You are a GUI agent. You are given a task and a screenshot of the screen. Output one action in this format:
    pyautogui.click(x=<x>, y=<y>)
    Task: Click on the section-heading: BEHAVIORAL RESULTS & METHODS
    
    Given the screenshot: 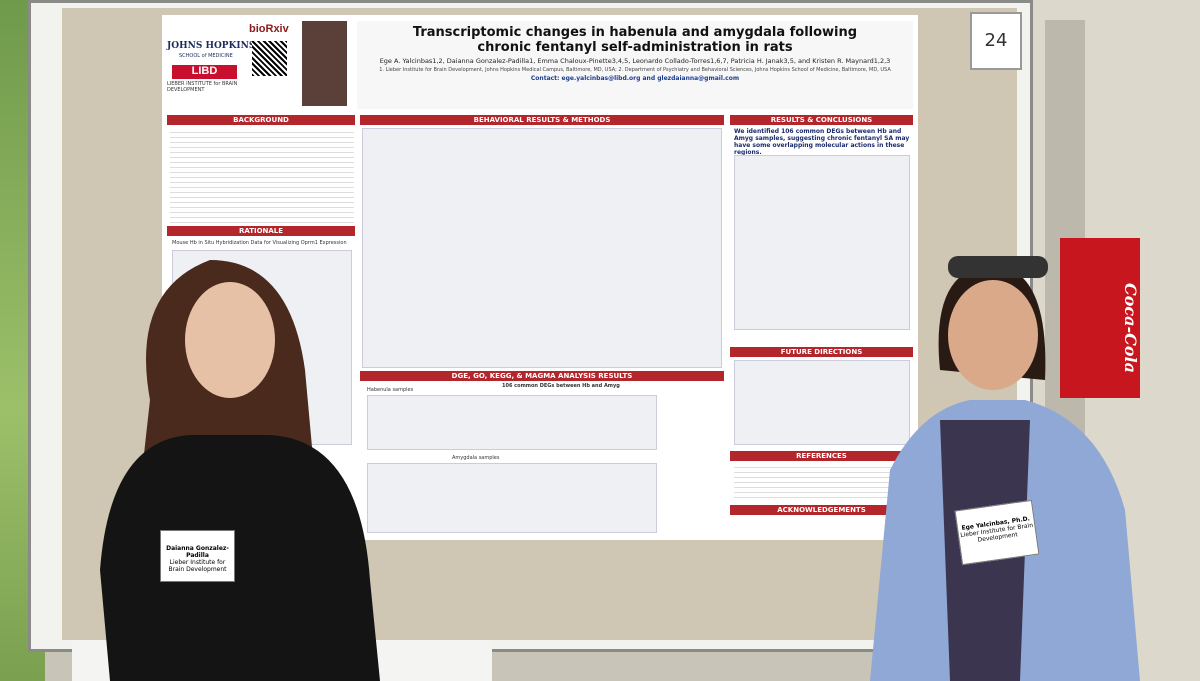 What is the action you would take?
    pyautogui.click(x=542, y=120)
    